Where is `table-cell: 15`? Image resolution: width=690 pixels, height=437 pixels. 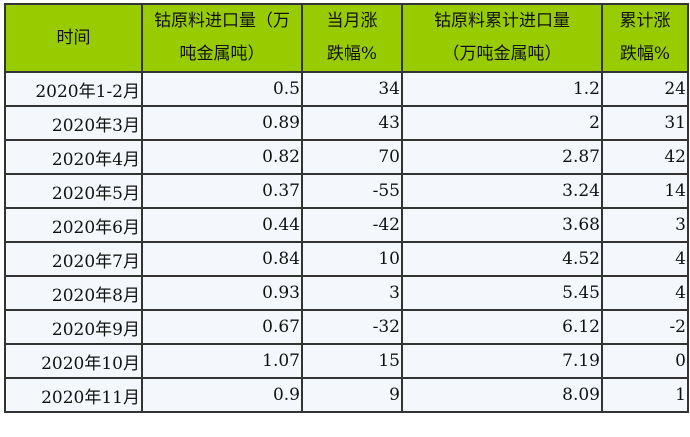 table-cell: 15 is located at coordinates (352, 361).